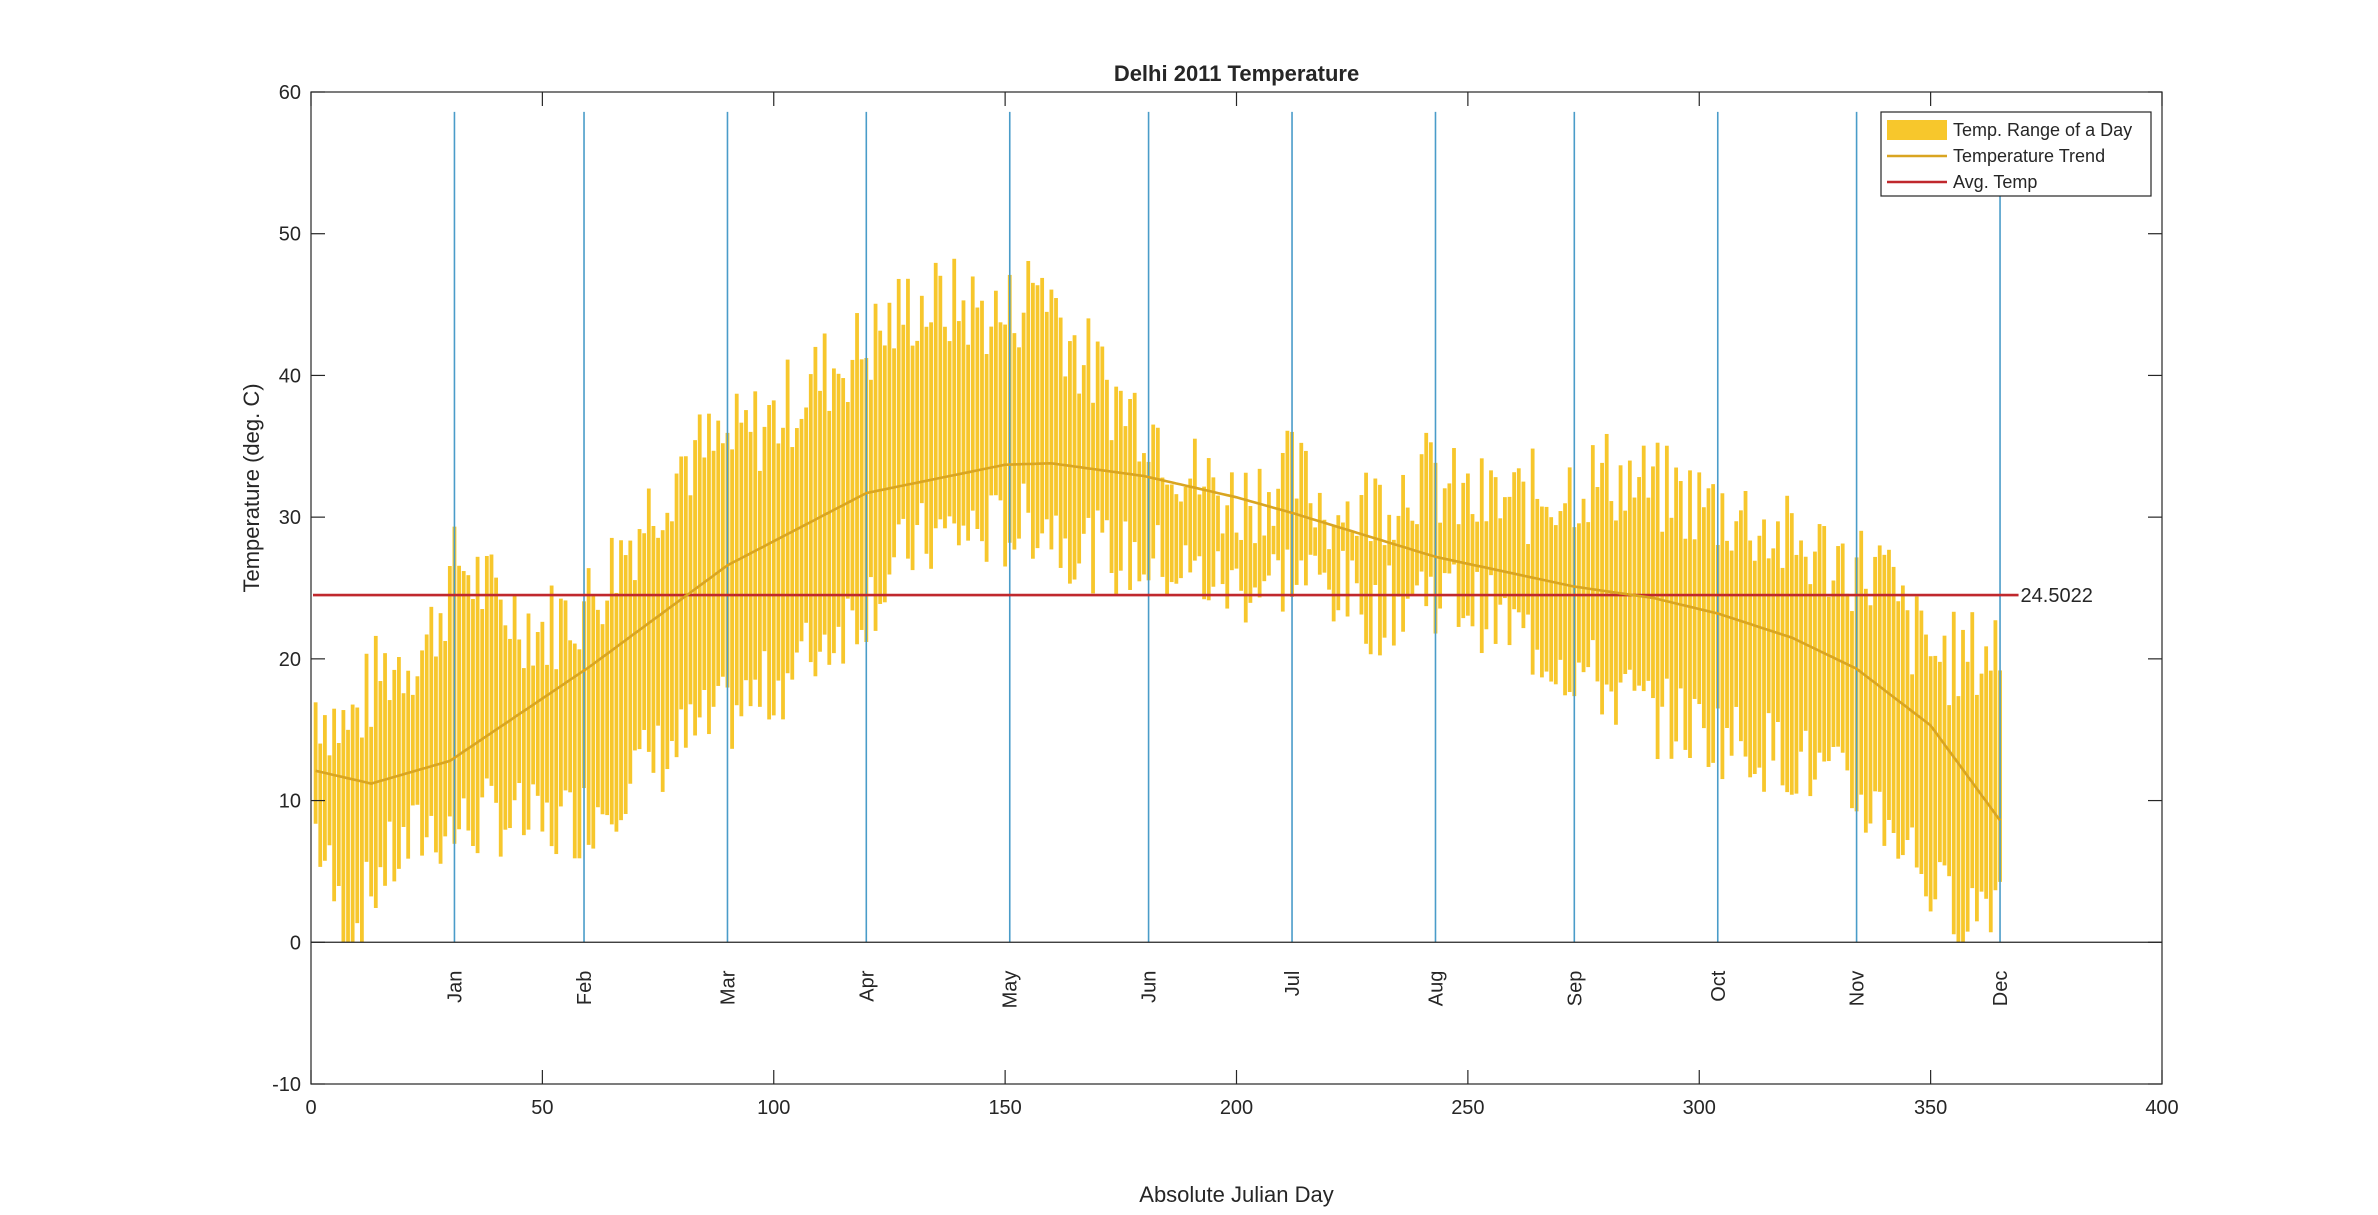 The image size is (2378, 1215). What do you see at coordinates (1995, 182) in the screenshot?
I see `legend-entry-avg: Avg. Temp` at bounding box center [1995, 182].